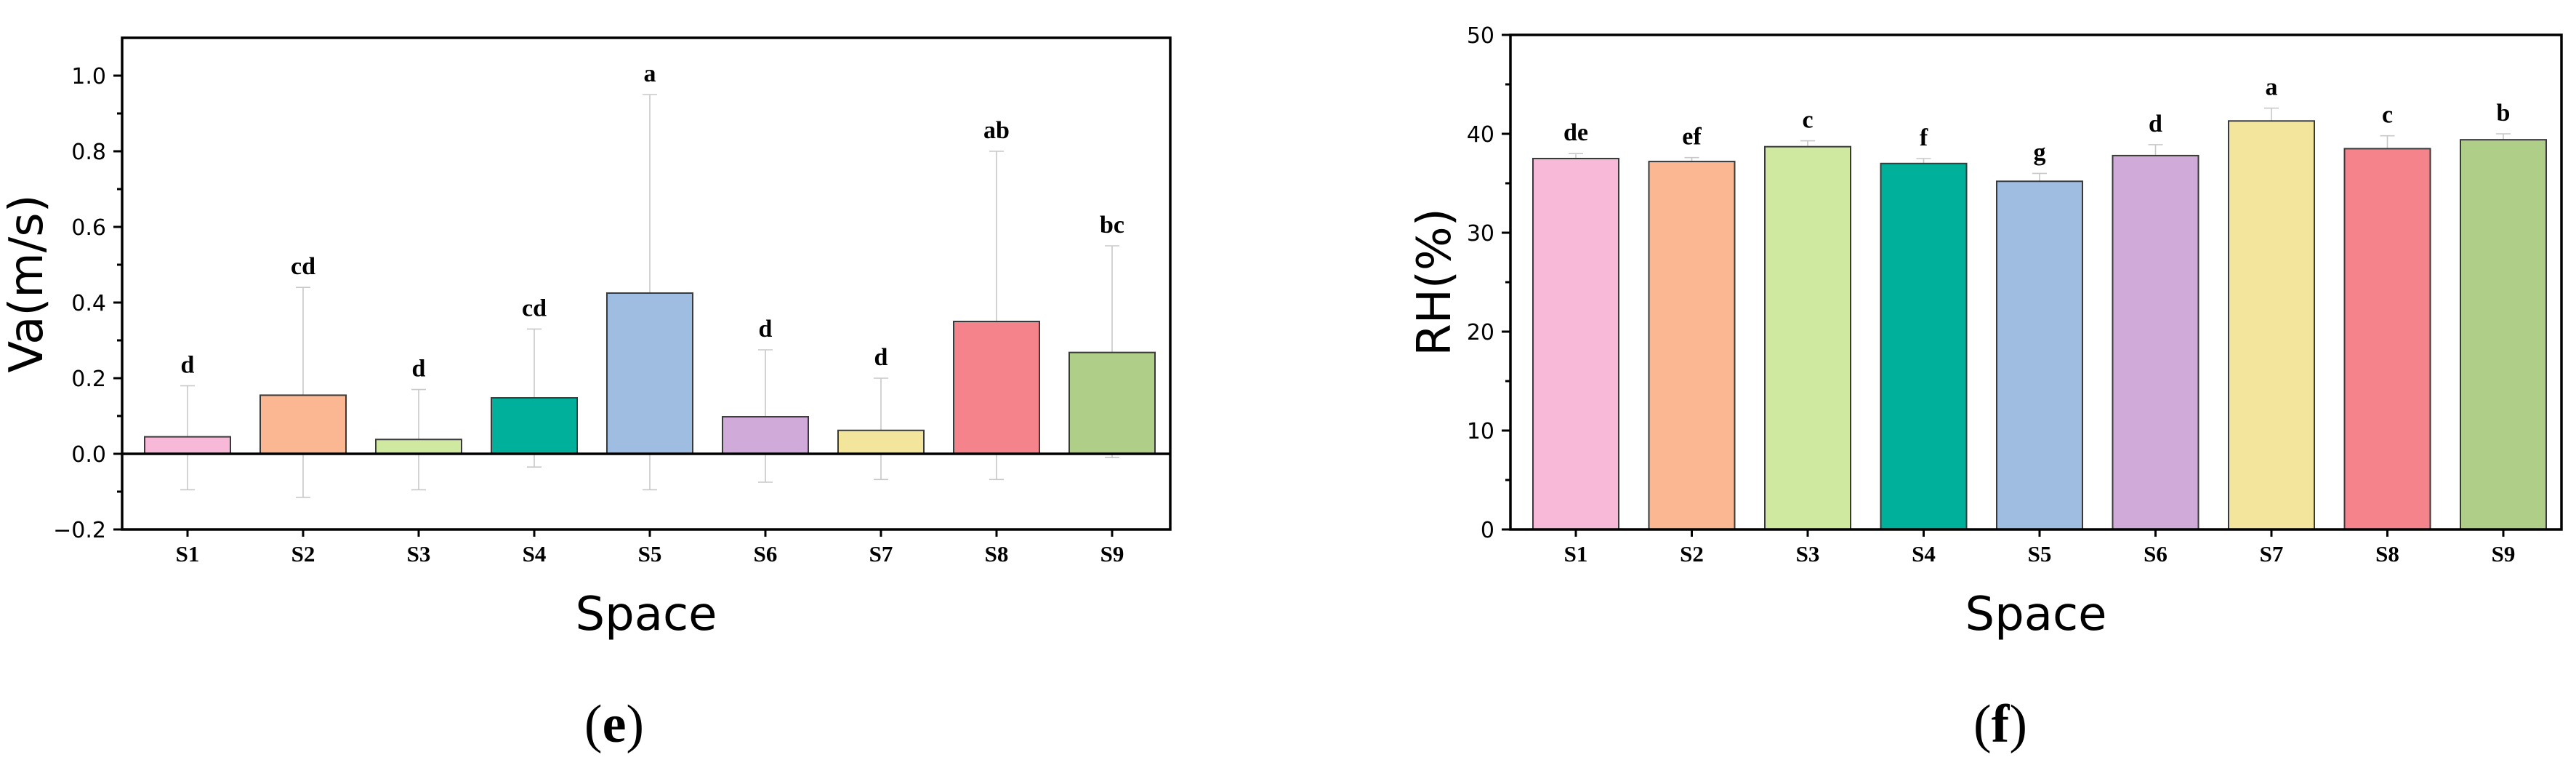  Describe the element at coordinates (996, 130) in the screenshot. I see `significance-label-s8: ab` at that location.